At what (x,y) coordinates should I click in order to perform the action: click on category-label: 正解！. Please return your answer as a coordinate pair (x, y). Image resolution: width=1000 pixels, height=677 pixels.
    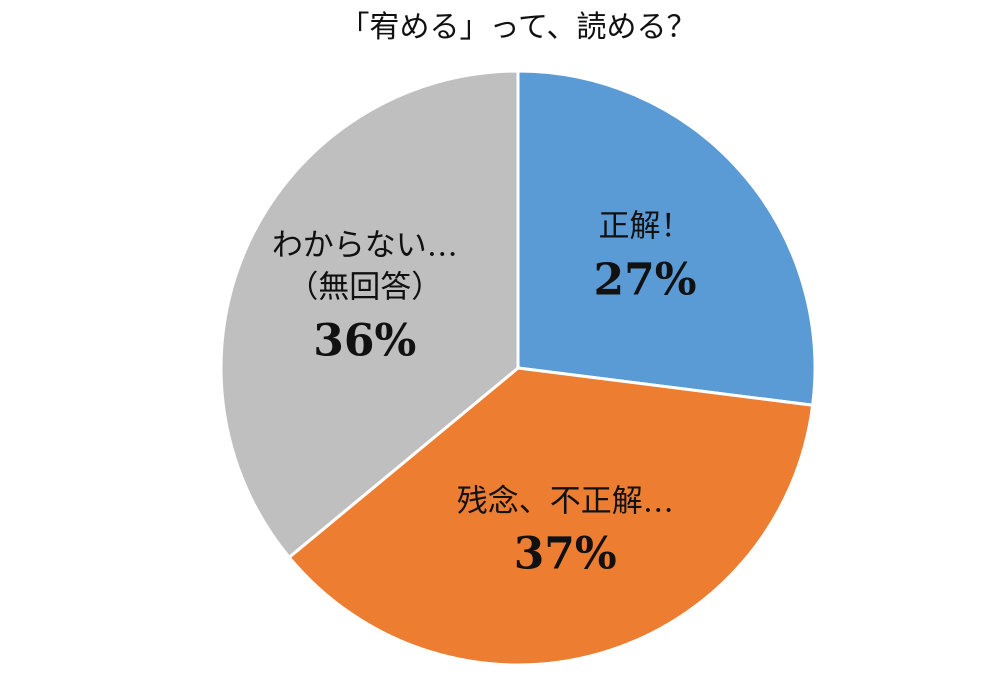
    Looking at the image, I should click on (645, 226).